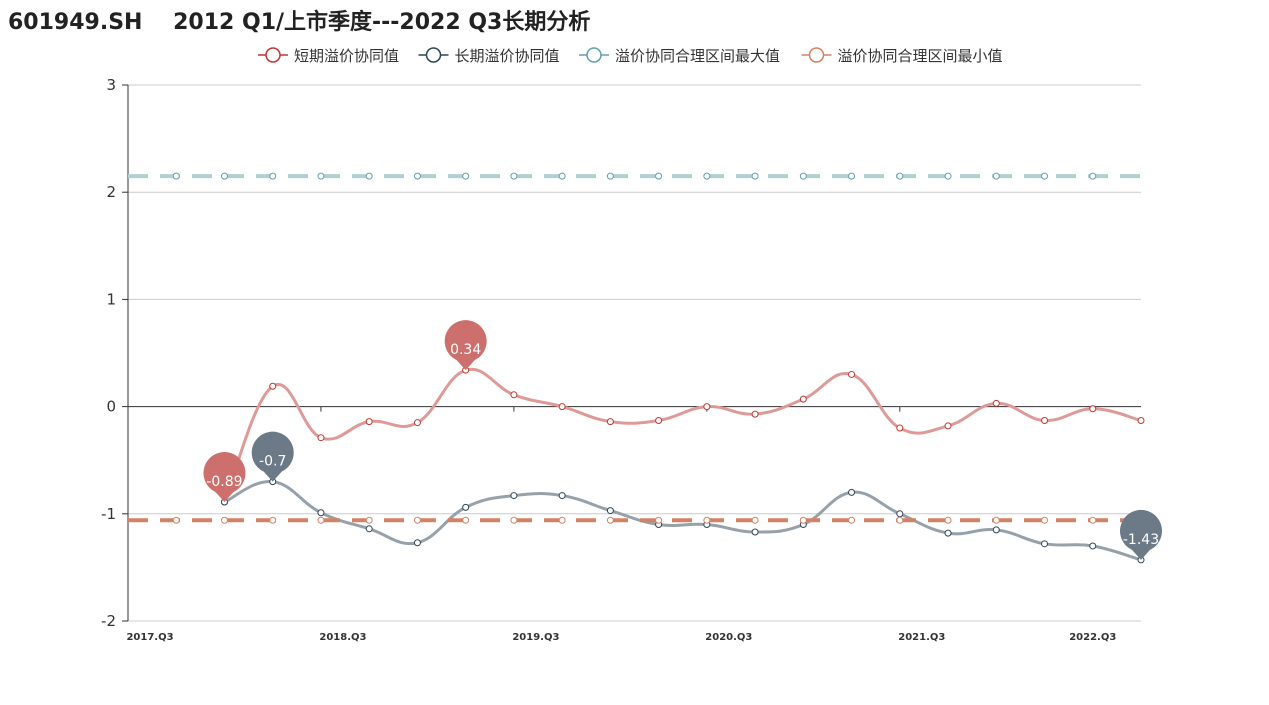 This screenshot has height=705, width=1269. What do you see at coordinates (728, 637) in the screenshot?
I see `x-tick-label: 2020.Q3` at bounding box center [728, 637].